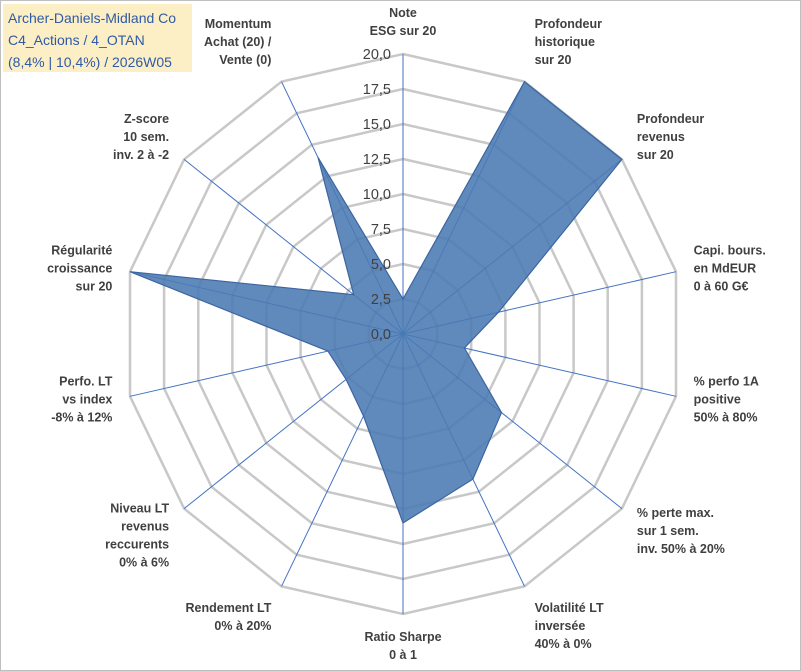 This screenshot has width=801, height=671. Describe the element at coordinates (560, 626) in the screenshot. I see `axis-label-line: inversée` at that location.